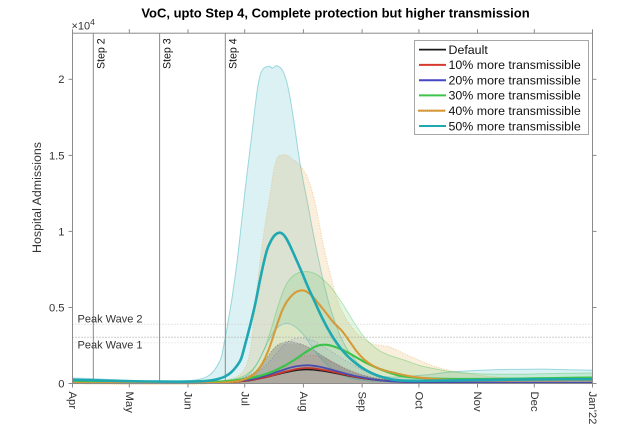  What do you see at coordinates (362, 402) in the screenshot?
I see `svg-text: Sep` at bounding box center [362, 402].